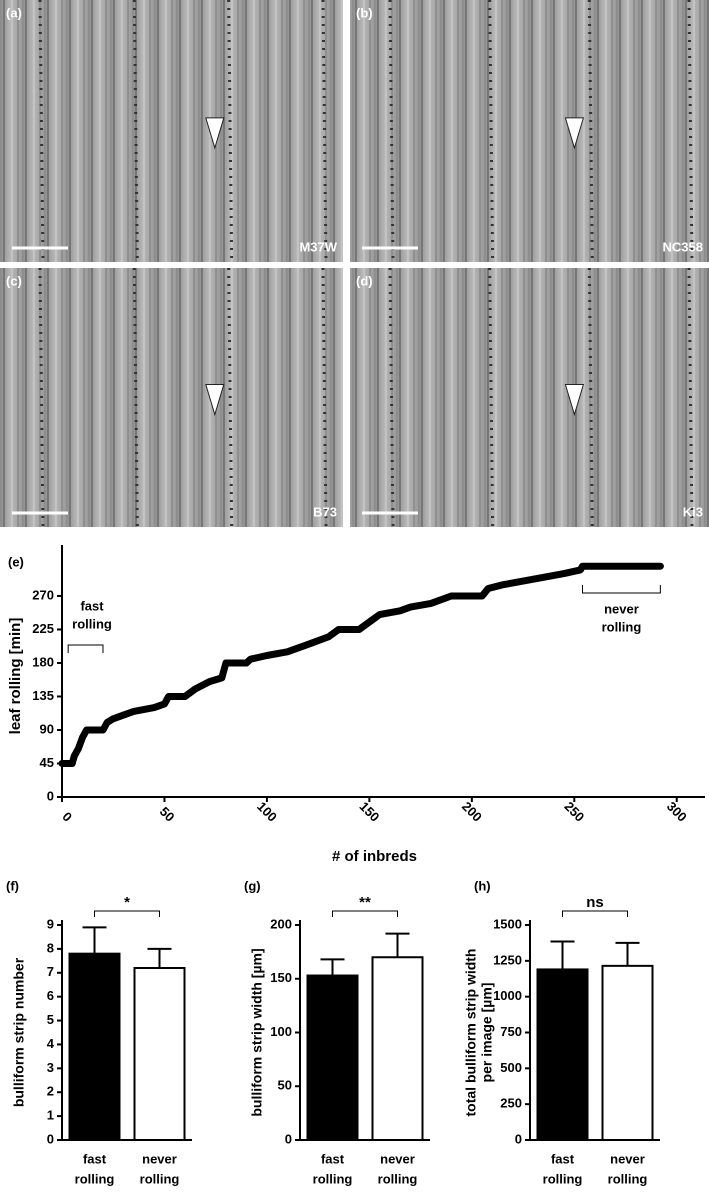 The image size is (709, 1195). I want to click on y-tick-label: 7, so click(50, 971).